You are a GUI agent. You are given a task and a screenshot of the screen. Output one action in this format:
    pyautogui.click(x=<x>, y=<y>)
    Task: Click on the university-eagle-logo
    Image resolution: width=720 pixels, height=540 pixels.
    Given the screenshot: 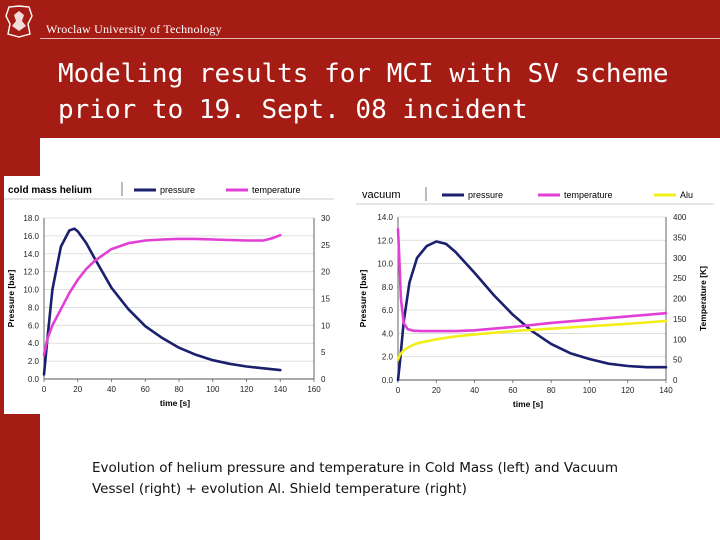 What is the action you would take?
    pyautogui.click(x=19, y=21)
    